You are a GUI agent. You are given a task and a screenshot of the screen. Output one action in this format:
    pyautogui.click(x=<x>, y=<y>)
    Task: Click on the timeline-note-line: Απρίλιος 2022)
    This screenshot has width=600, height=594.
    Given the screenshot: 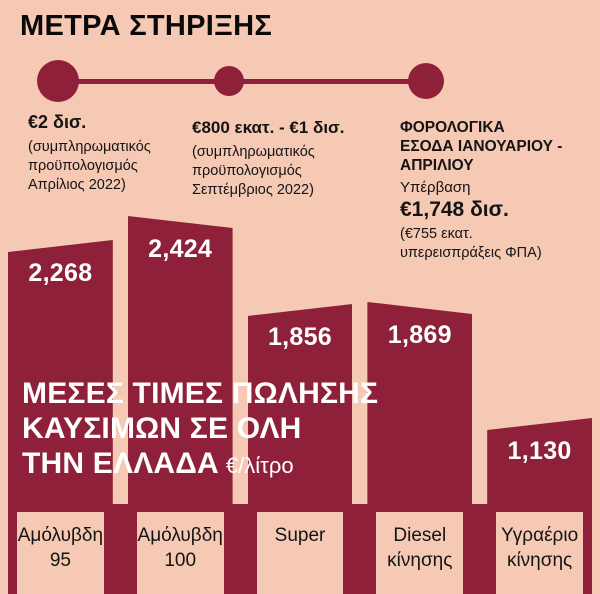 What is the action you would take?
    pyautogui.click(x=77, y=185)
    